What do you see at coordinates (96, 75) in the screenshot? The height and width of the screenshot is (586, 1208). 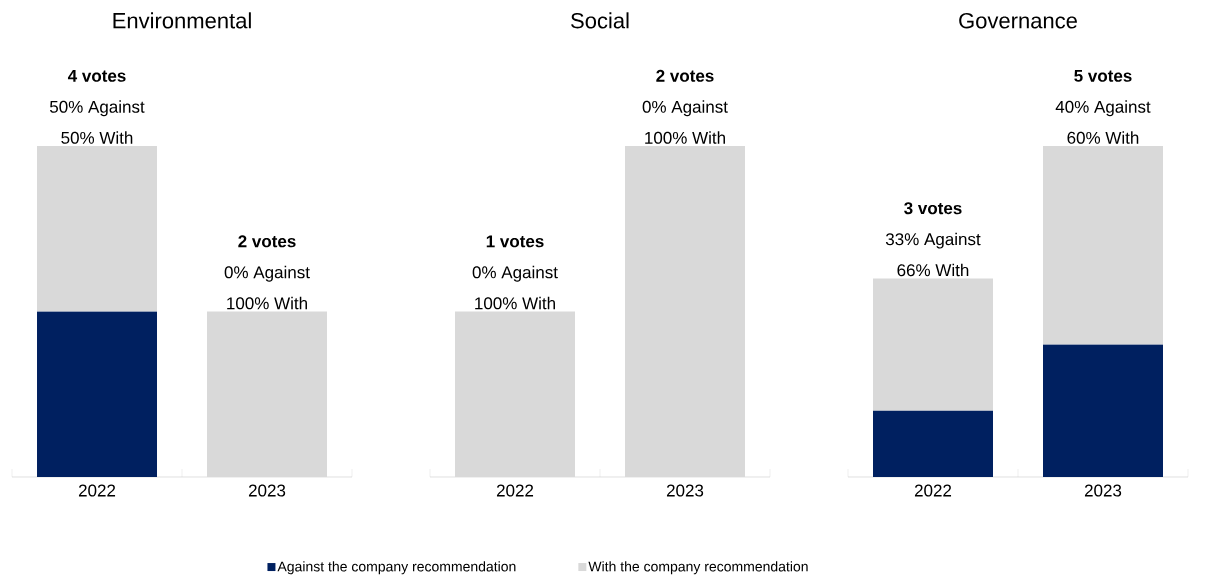 I see `text: 4 votes` at bounding box center [96, 75].